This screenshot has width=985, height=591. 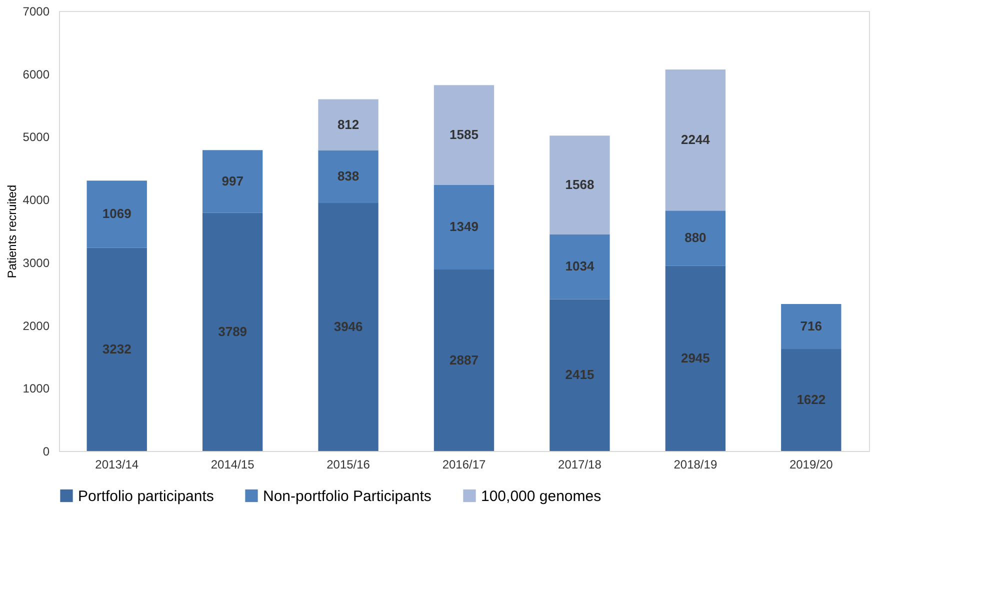 What do you see at coordinates (232, 465) in the screenshot?
I see `x-tick-label: 2014/15` at bounding box center [232, 465].